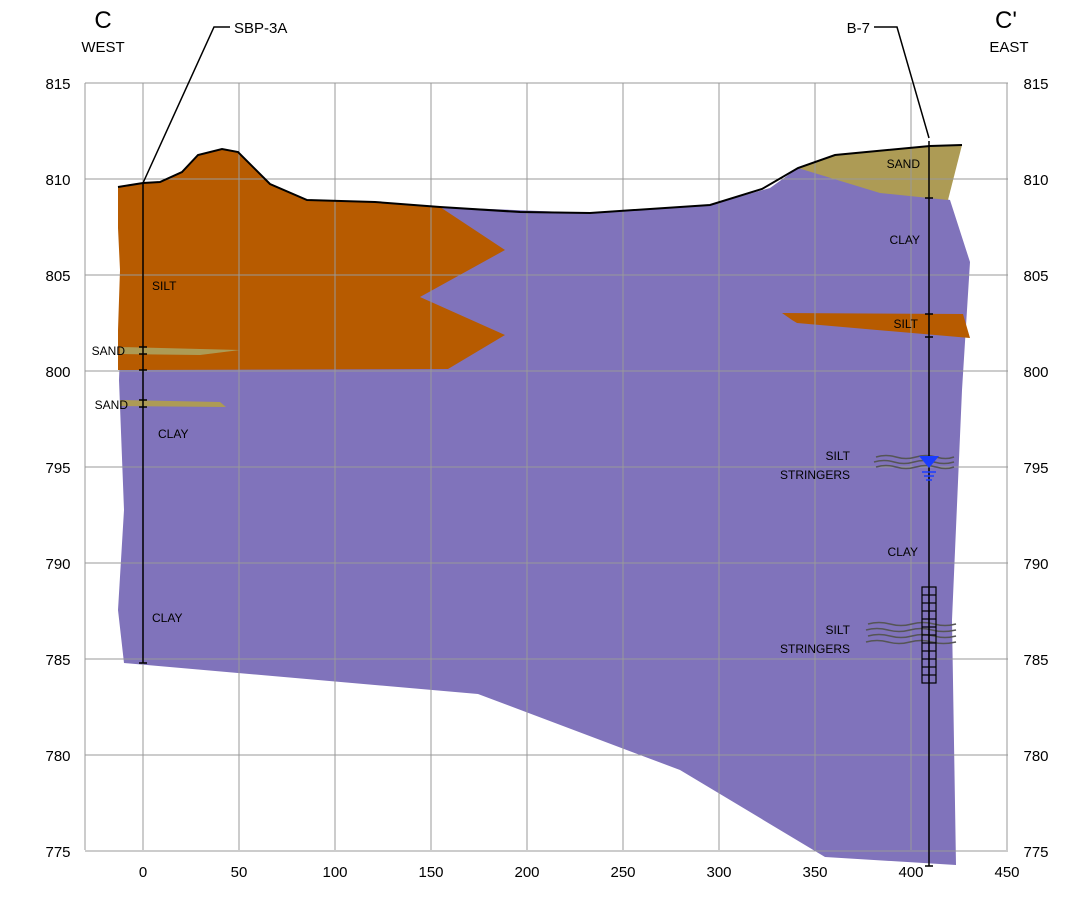  I want to click on label-stringers-lower-a: SILT, so click(838, 630).